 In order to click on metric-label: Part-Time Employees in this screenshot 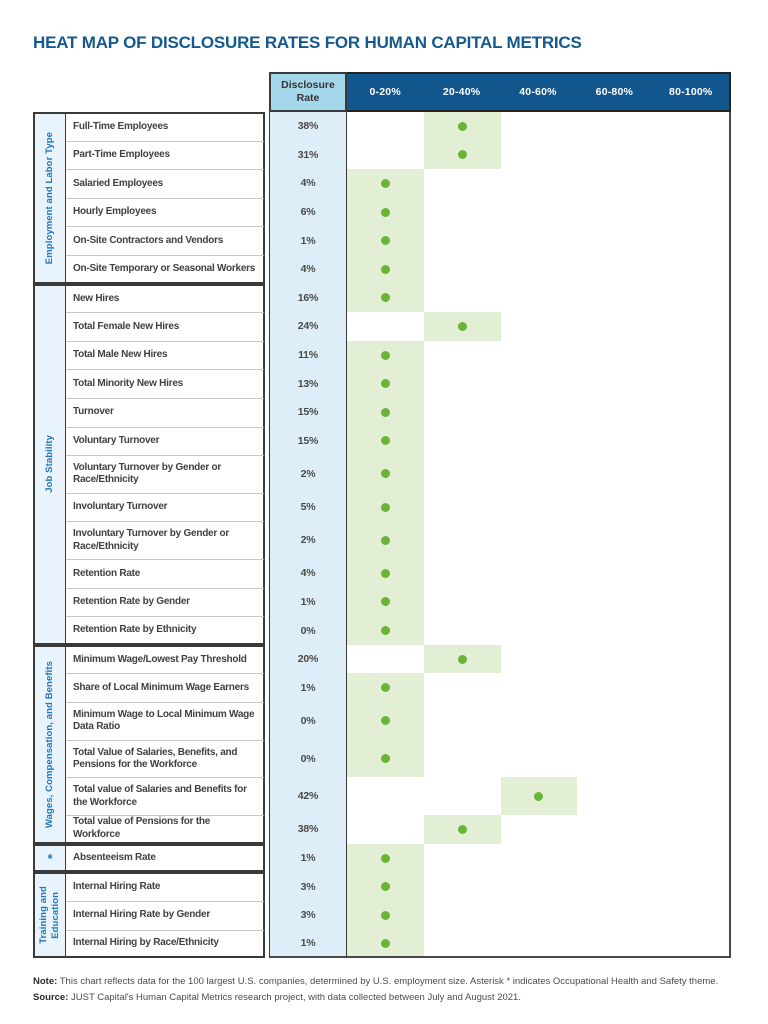, I will do `click(165, 155)`.